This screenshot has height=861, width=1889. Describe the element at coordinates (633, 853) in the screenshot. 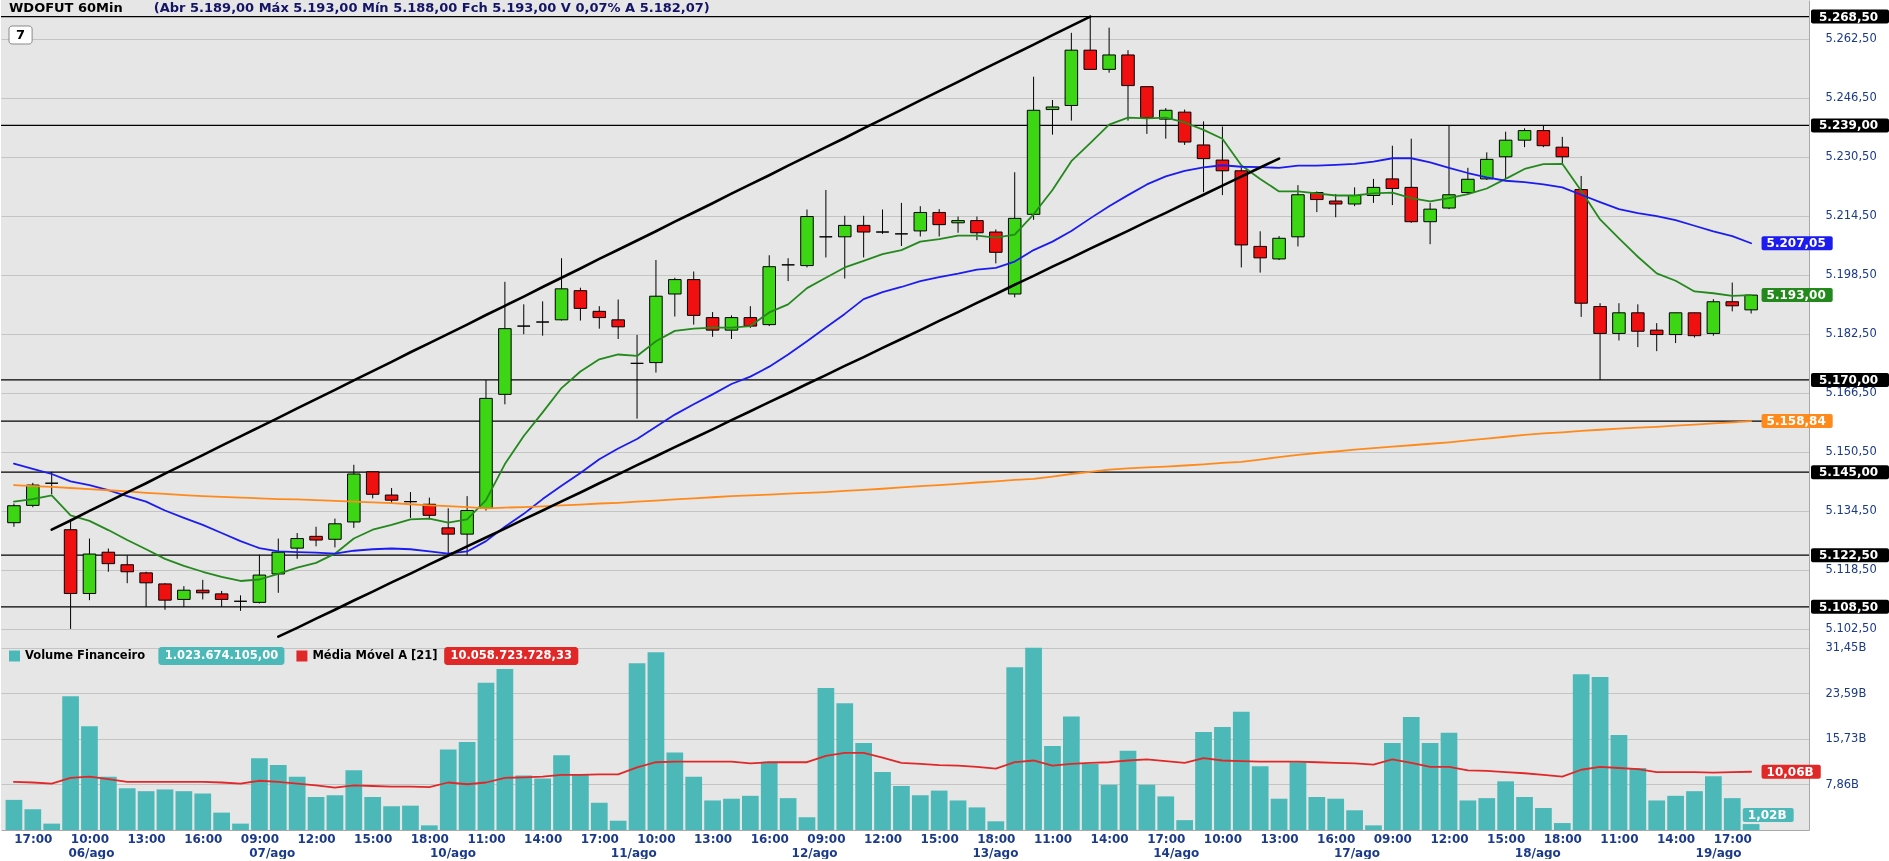

I see `text: 11/ago` at that location.